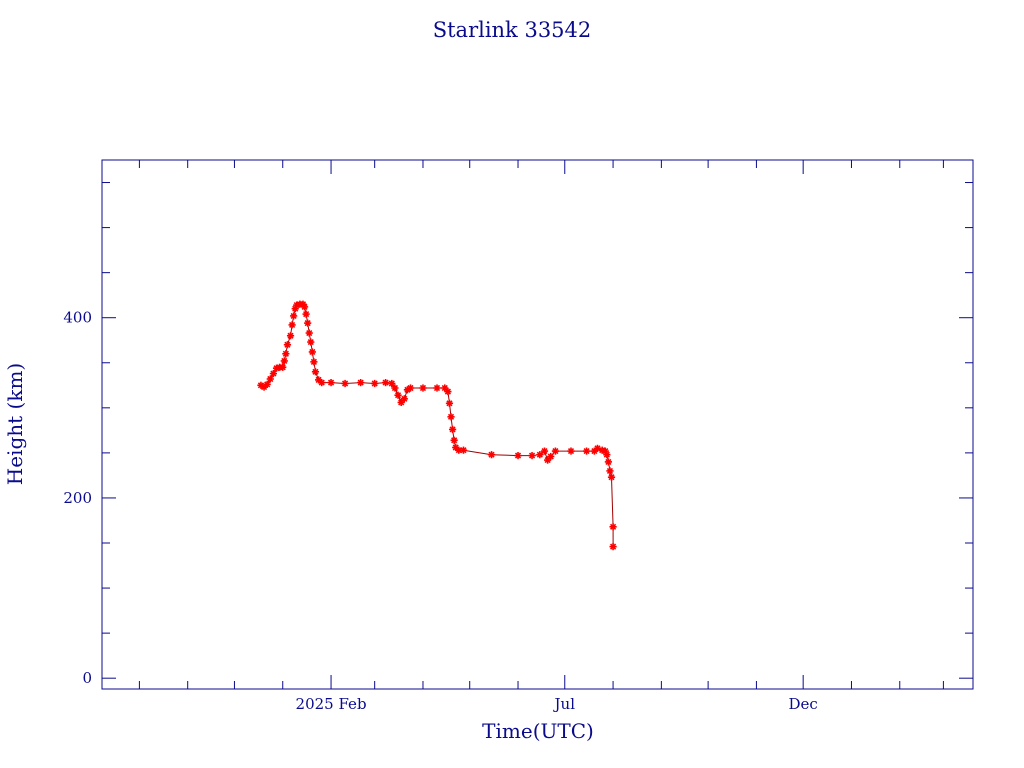 This screenshot has height=768, width=1024. What do you see at coordinates (77, 498) in the screenshot?
I see `y-tick-label: 200` at bounding box center [77, 498].